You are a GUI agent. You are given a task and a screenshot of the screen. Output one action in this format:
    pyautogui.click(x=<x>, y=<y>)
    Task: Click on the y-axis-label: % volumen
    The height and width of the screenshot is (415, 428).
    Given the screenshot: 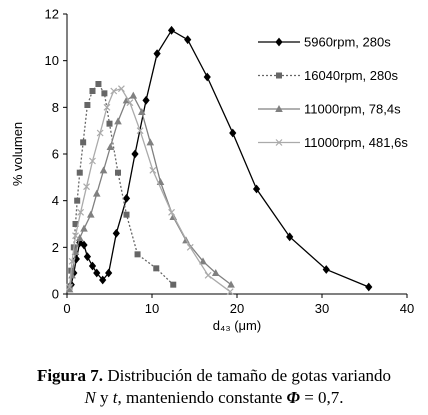 What is the action you would take?
    pyautogui.click(x=17, y=154)
    